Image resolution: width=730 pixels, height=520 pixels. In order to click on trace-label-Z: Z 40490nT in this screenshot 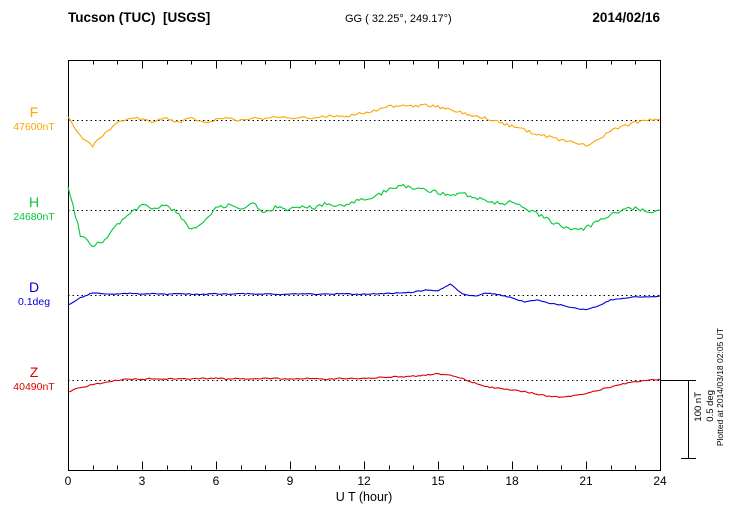, I will do `click(34, 379)`.